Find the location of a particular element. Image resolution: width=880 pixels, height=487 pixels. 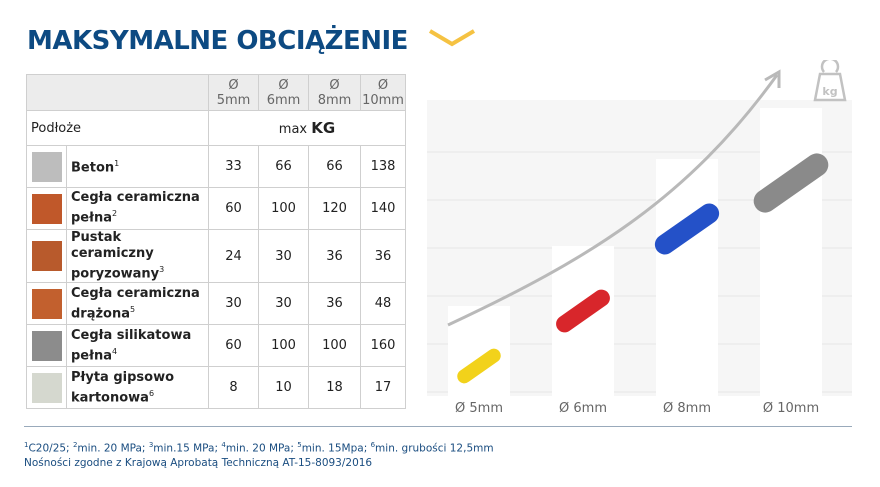

page-title: MAKSYMALNE OBCIĄŻENIE is located at coordinates (217, 41).